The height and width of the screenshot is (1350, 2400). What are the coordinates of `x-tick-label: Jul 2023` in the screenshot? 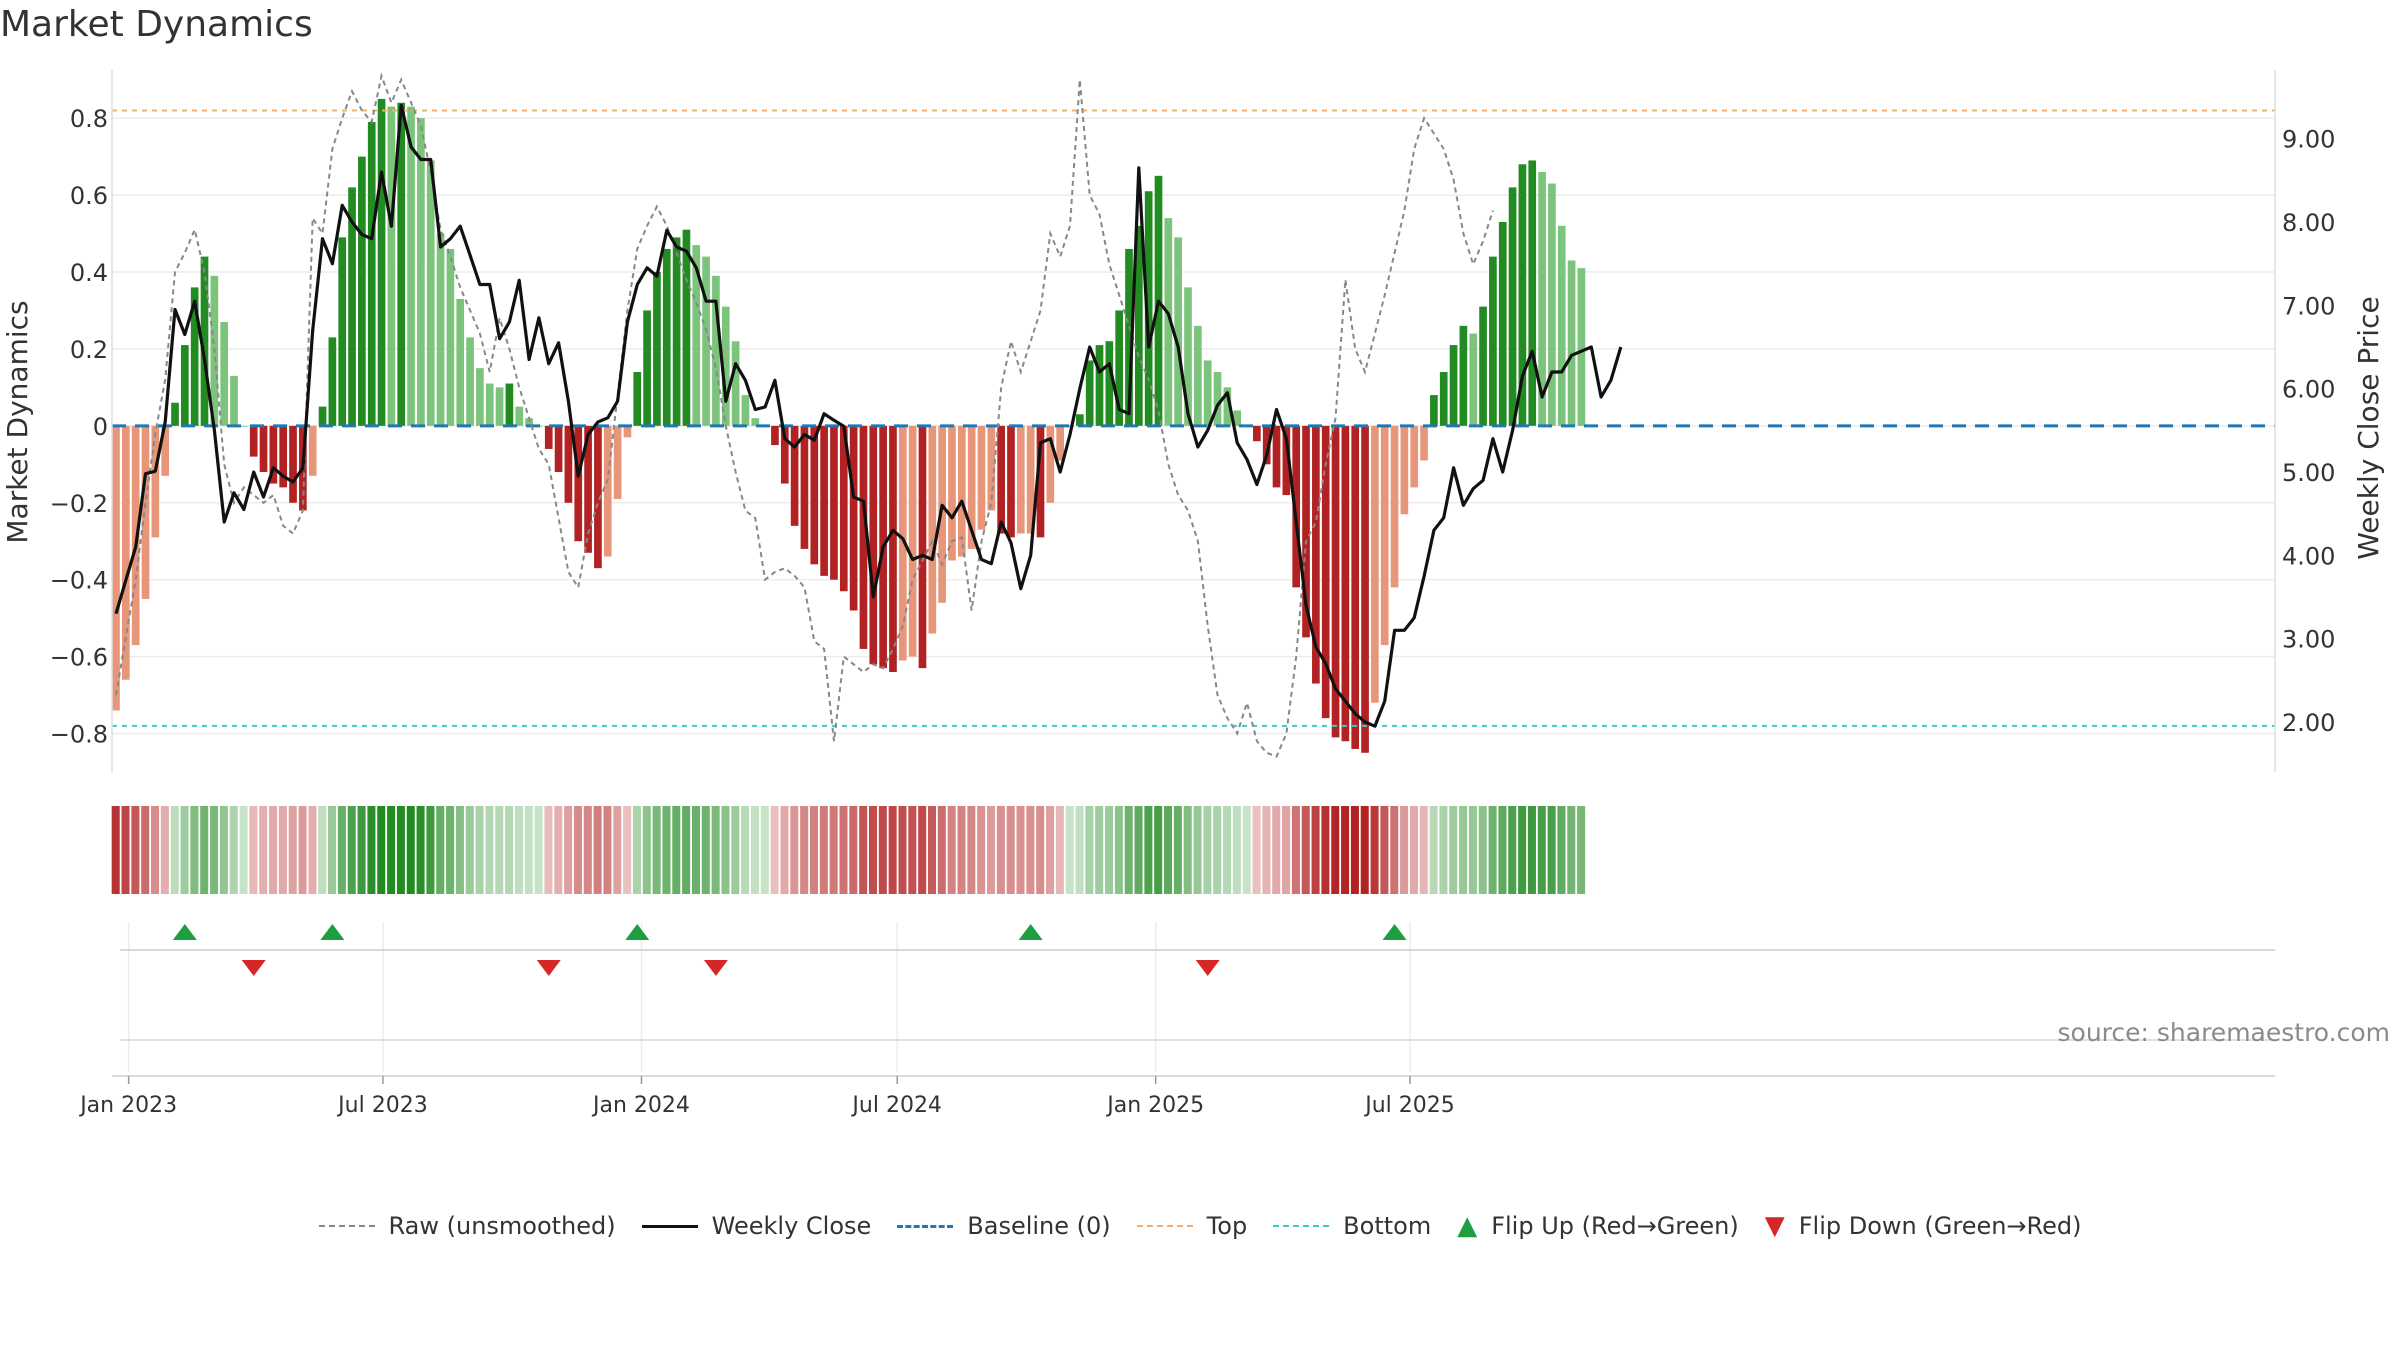 It's located at (382, 1105).